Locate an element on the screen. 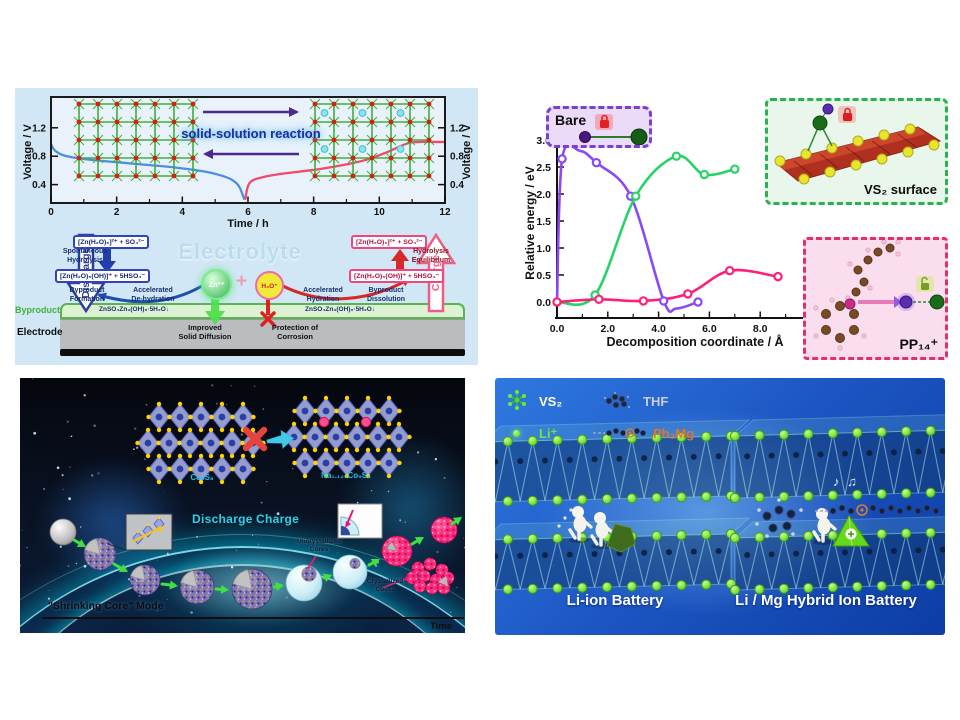  music-notes: ♪ ♫ is located at coordinates (846, 481).